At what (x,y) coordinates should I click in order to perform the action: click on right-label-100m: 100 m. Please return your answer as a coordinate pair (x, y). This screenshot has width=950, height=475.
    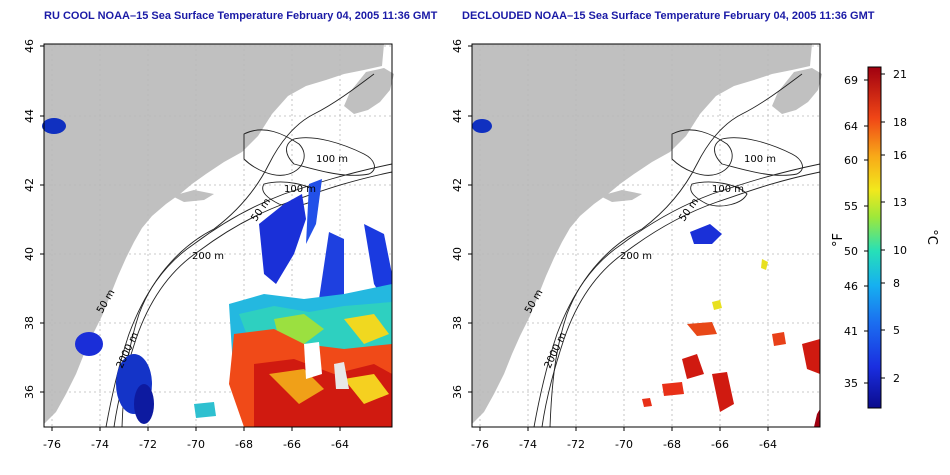
    Looking at the image, I should click on (760, 159).